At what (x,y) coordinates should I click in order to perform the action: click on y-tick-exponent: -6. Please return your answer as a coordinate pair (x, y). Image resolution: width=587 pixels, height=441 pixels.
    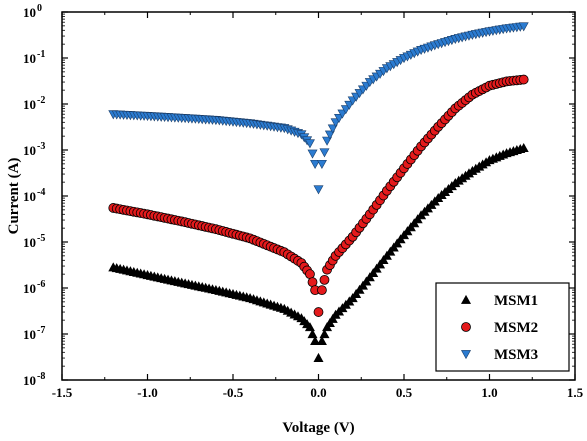
    Looking at the image, I should click on (41, 284).